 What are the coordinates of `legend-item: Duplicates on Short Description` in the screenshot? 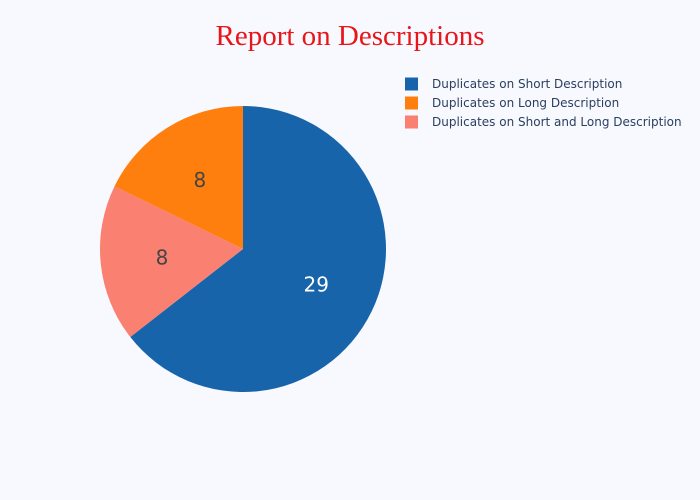 It's located at (513, 84).